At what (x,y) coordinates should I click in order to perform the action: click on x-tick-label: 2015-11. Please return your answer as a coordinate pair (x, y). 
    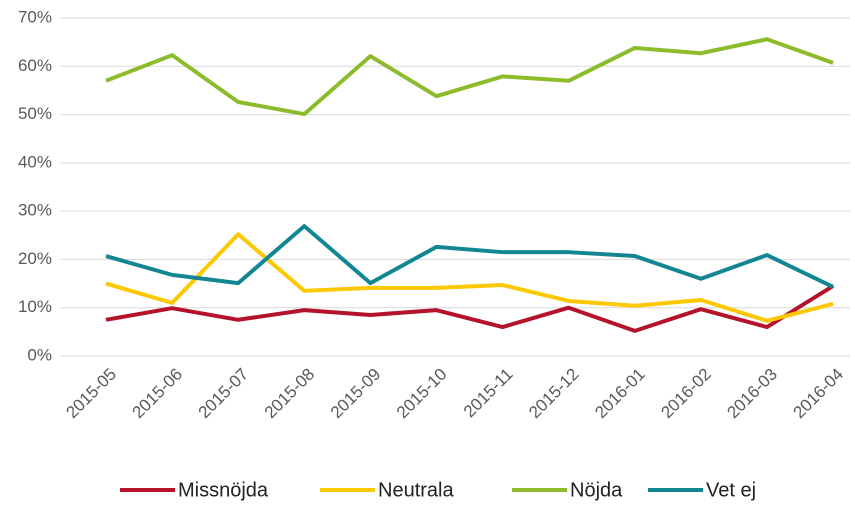
    Looking at the image, I should click on (488, 393).